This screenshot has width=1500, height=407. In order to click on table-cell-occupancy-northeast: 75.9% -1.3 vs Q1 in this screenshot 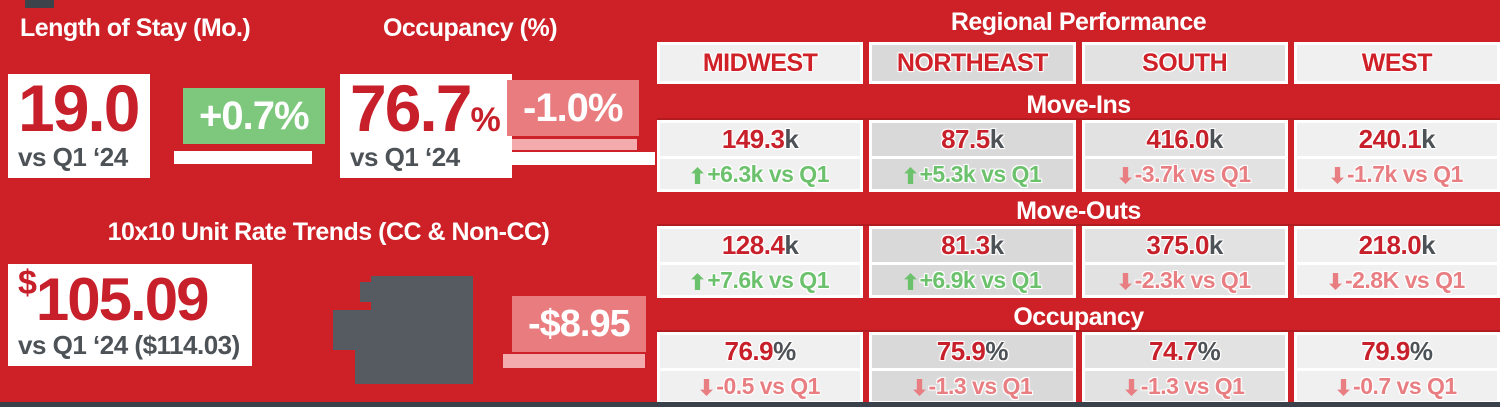, I will do `click(972, 368)`.